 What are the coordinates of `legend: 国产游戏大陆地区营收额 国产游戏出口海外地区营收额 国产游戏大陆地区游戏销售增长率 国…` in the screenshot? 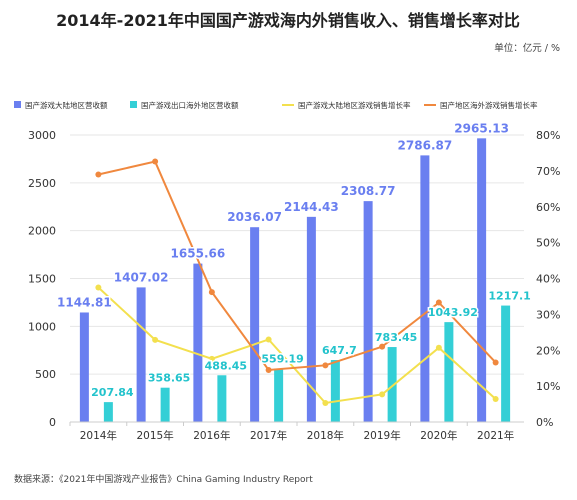 It's located at (276, 105).